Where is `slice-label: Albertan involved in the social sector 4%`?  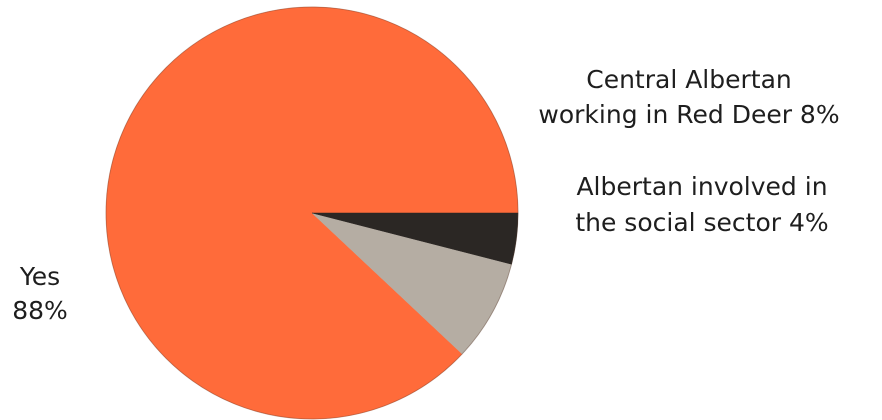 slice-label: Albertan involved in the social sector 4% is located at coordinates (701, 204).